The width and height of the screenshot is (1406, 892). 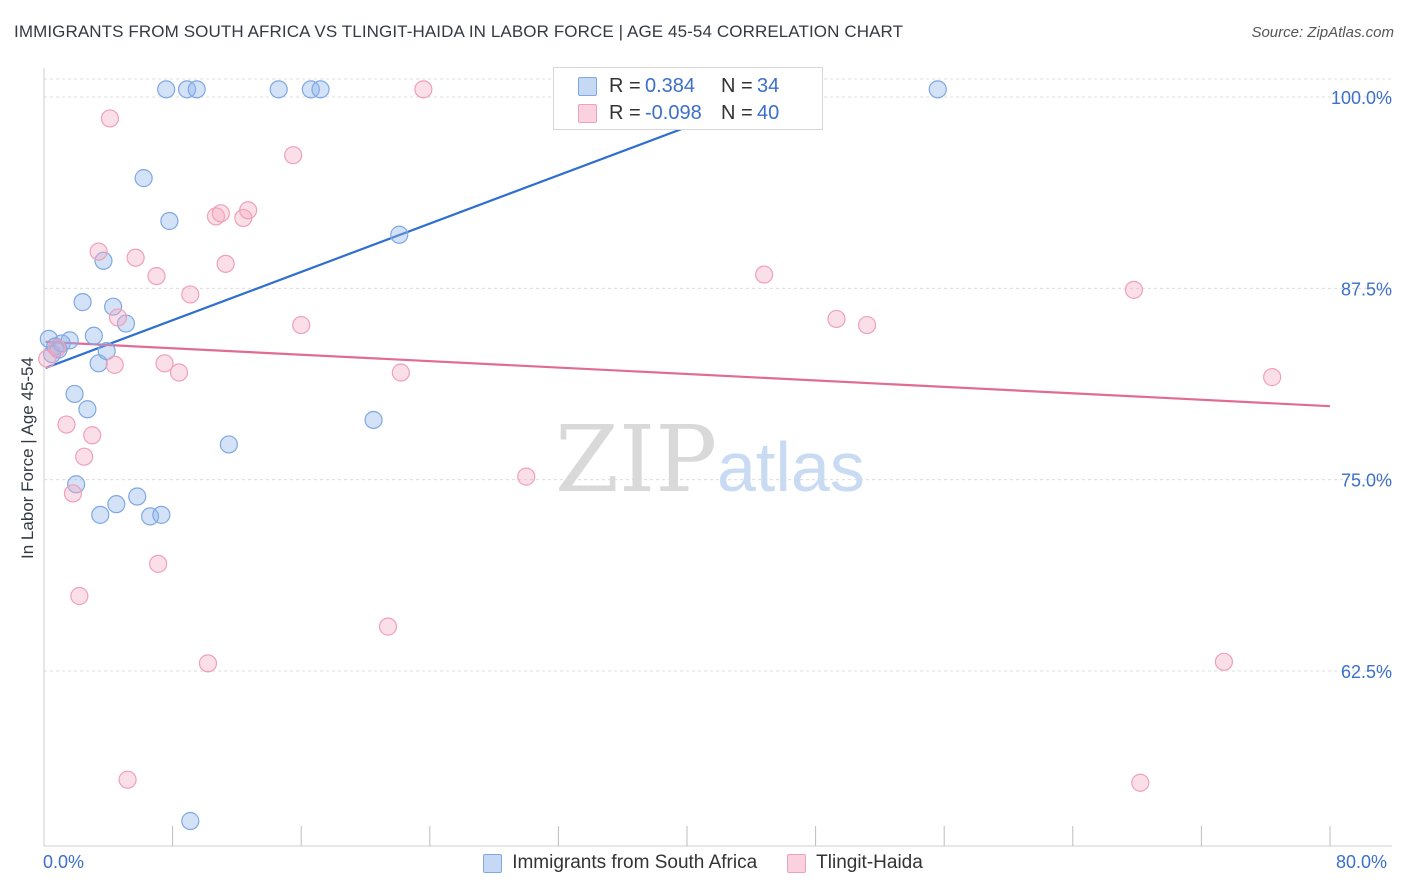 I want to click on watermark-atlas: atlas, so click(x=791, y=467).